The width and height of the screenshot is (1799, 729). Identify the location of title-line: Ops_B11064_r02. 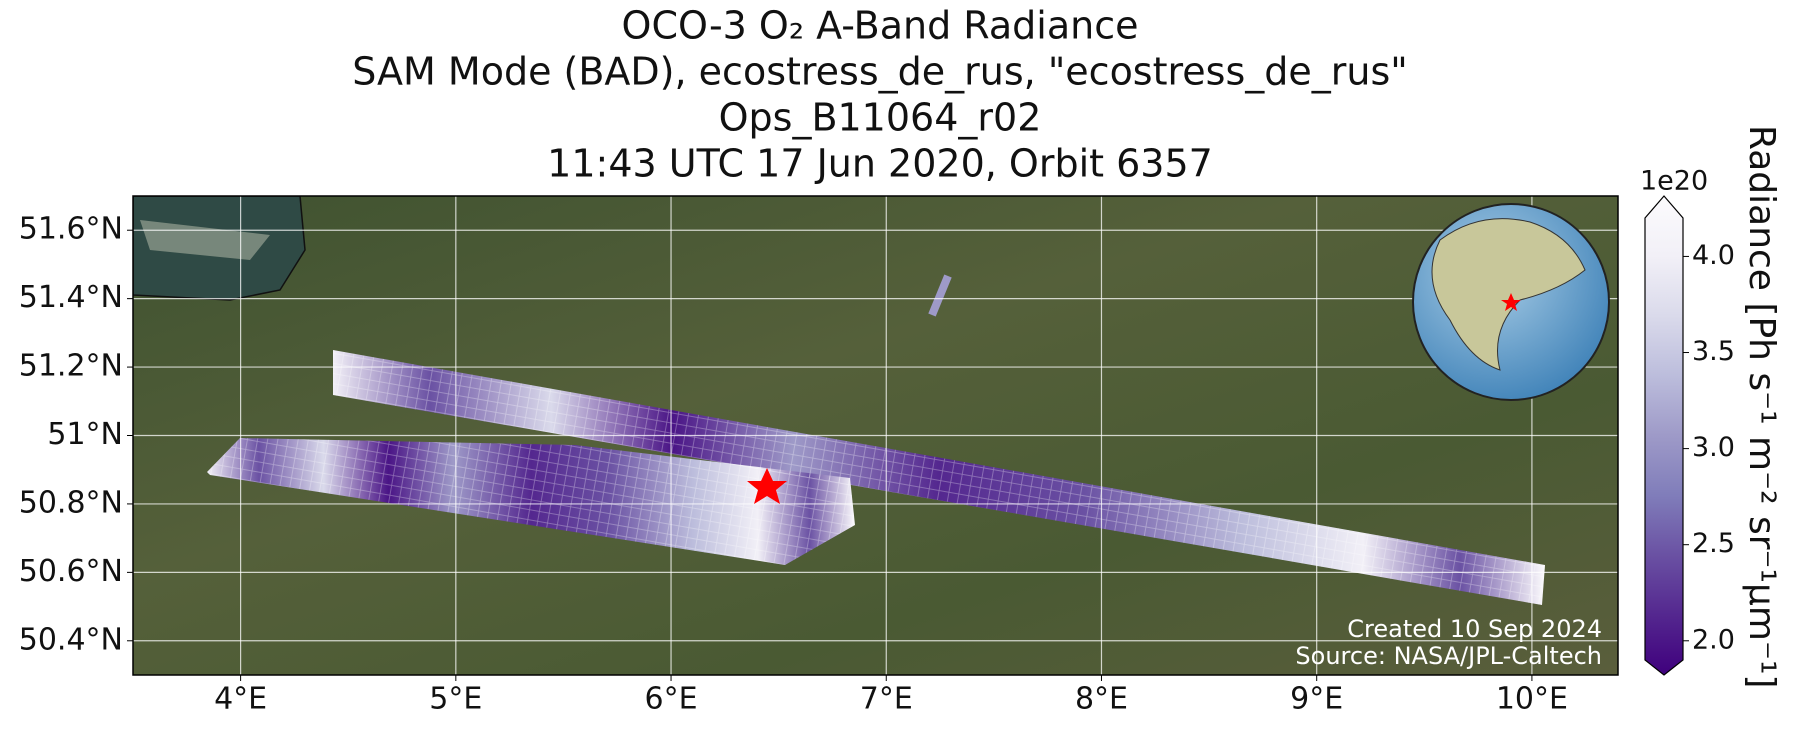
(880, 118).